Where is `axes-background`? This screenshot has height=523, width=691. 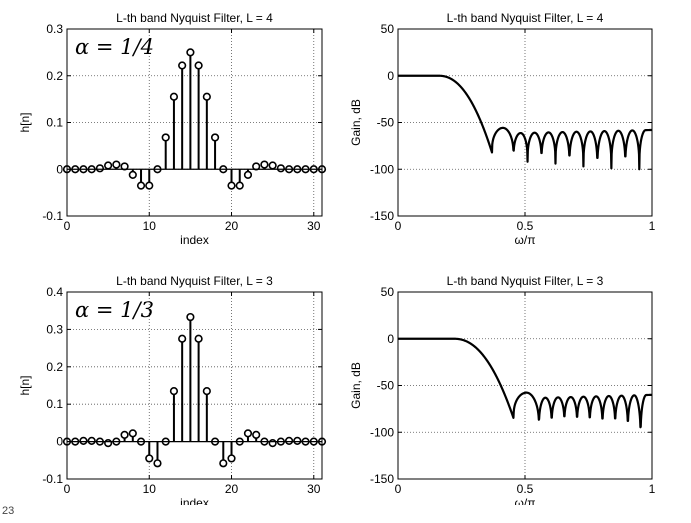 axes-background is located at coordinates (194, 385).